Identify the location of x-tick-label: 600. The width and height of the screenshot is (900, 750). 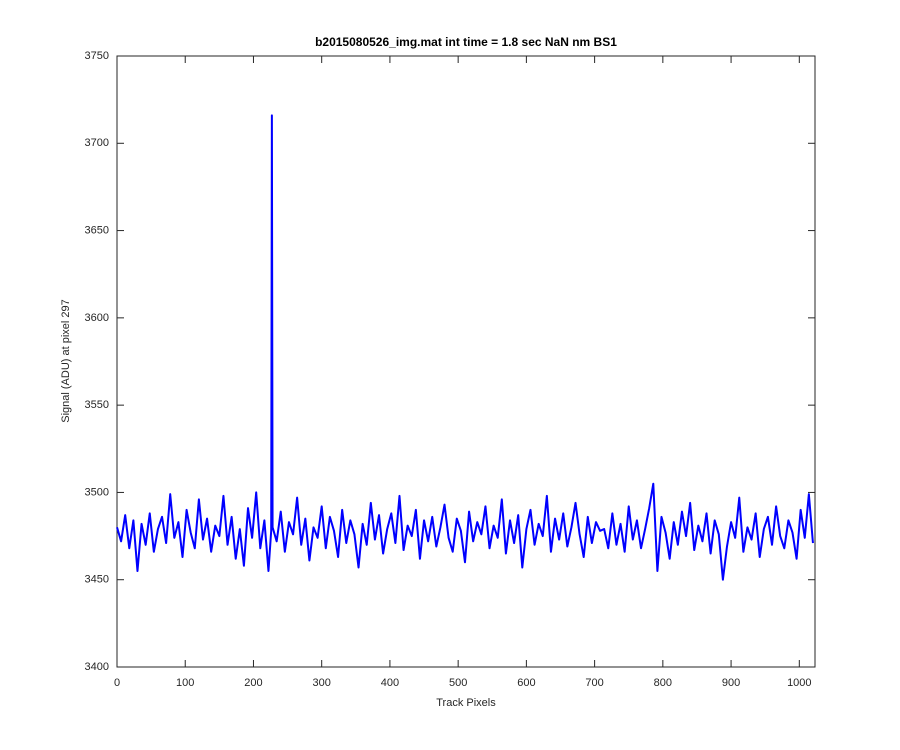
(526, 683).